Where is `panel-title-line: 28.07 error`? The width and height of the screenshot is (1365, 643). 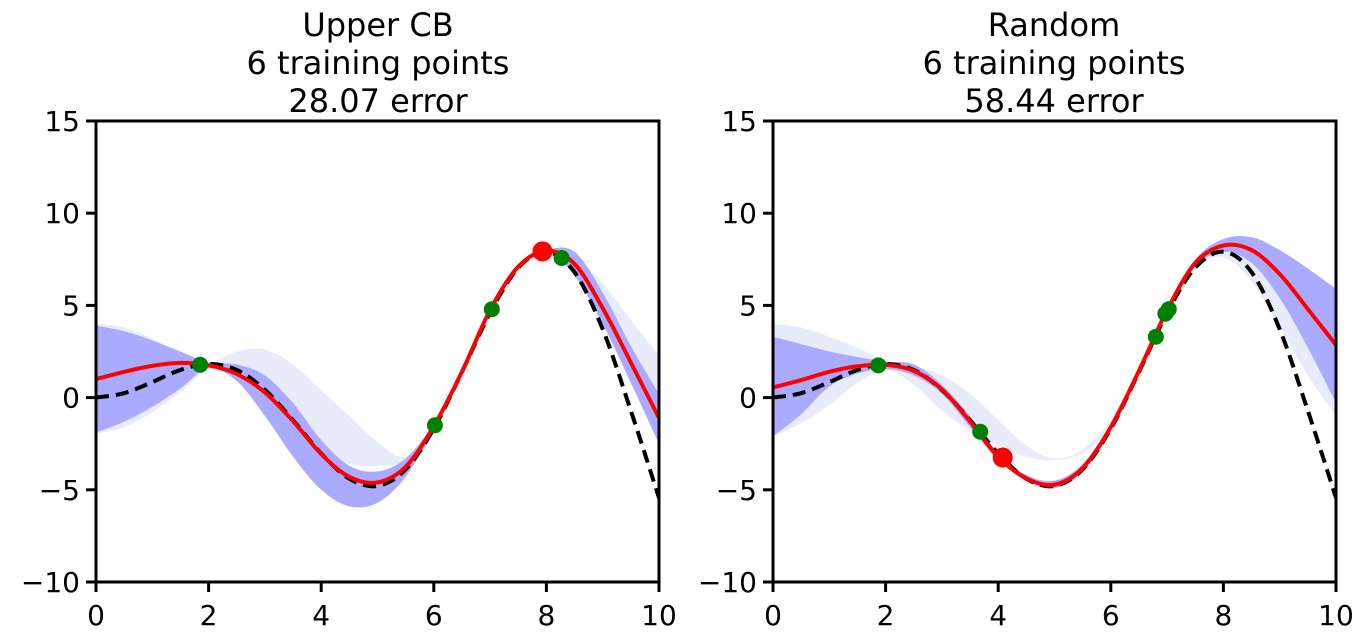 panel-title-line: 28.07 error is located at coordinates (378, 101).